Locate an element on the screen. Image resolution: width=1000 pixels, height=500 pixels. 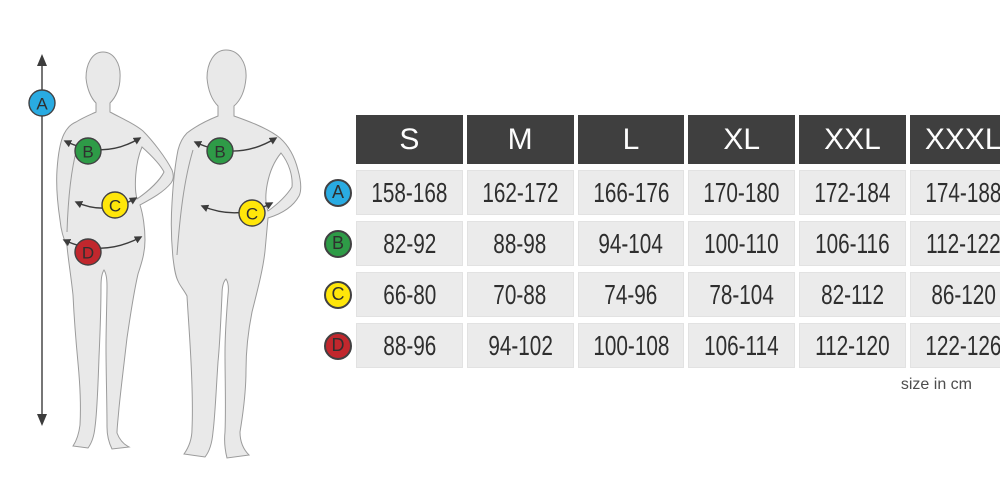
legend-marker-c: C is located at coordinates (338, 294).